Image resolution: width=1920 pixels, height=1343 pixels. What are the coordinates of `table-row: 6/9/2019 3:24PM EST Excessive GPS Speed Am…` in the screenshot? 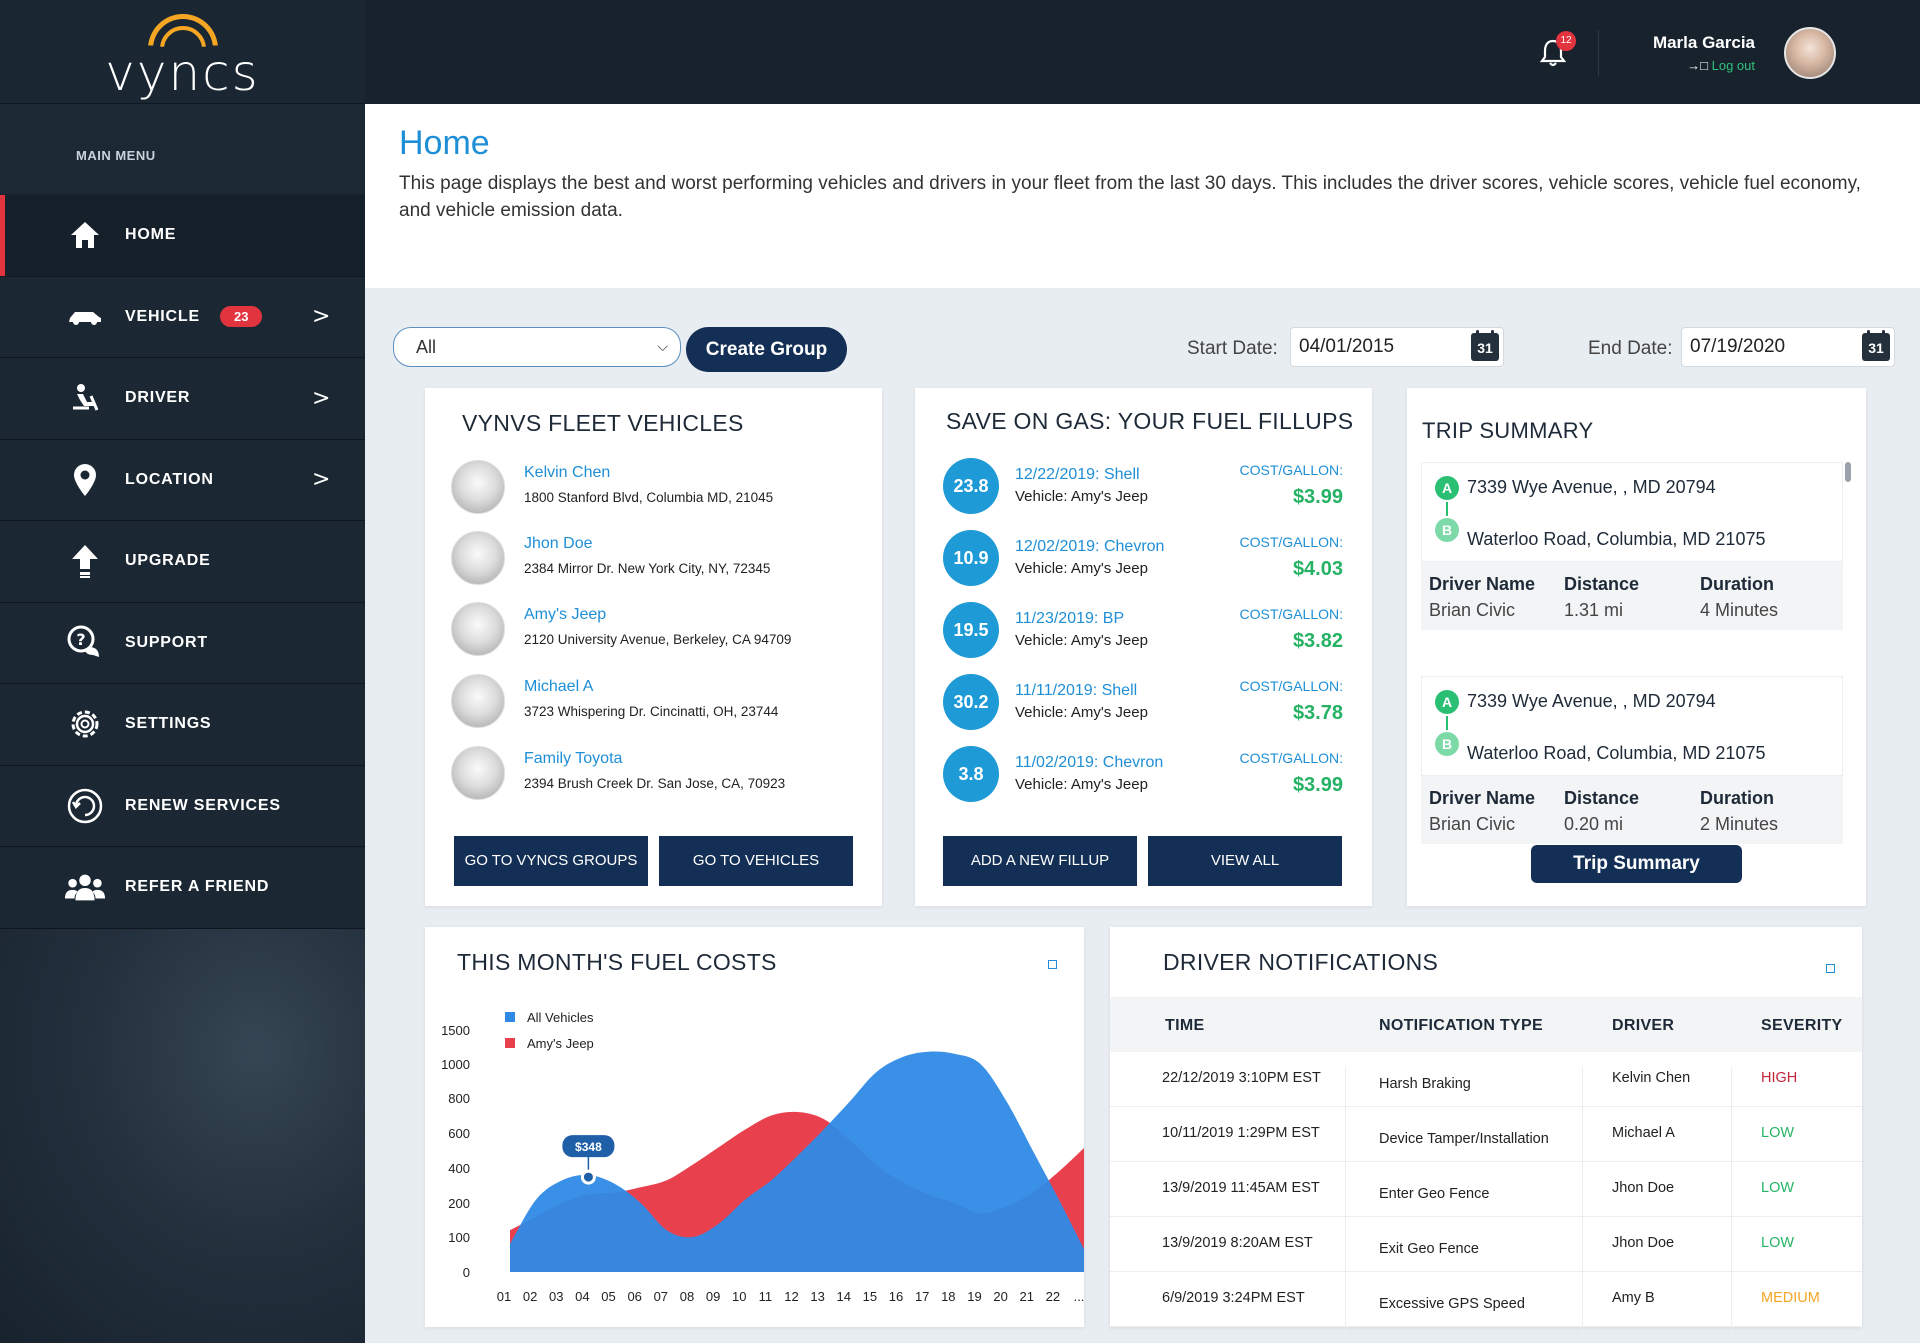 It's located at (1486, 1299).